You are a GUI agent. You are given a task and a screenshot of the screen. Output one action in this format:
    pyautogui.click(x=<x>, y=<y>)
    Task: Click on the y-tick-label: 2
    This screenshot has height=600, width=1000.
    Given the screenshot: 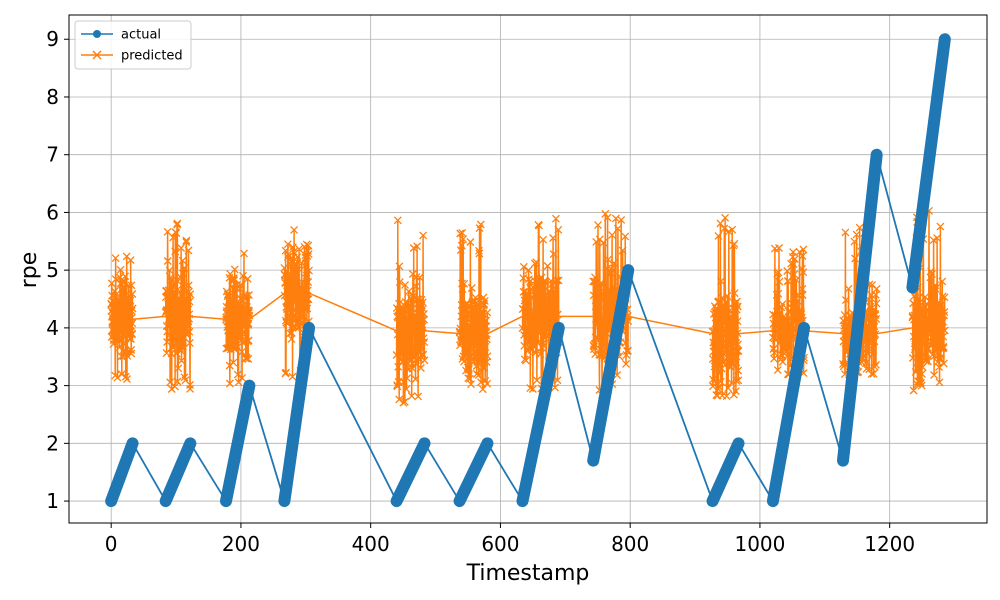 What is the action you would take?
    pyautogui.click(x=52, y=443)
    